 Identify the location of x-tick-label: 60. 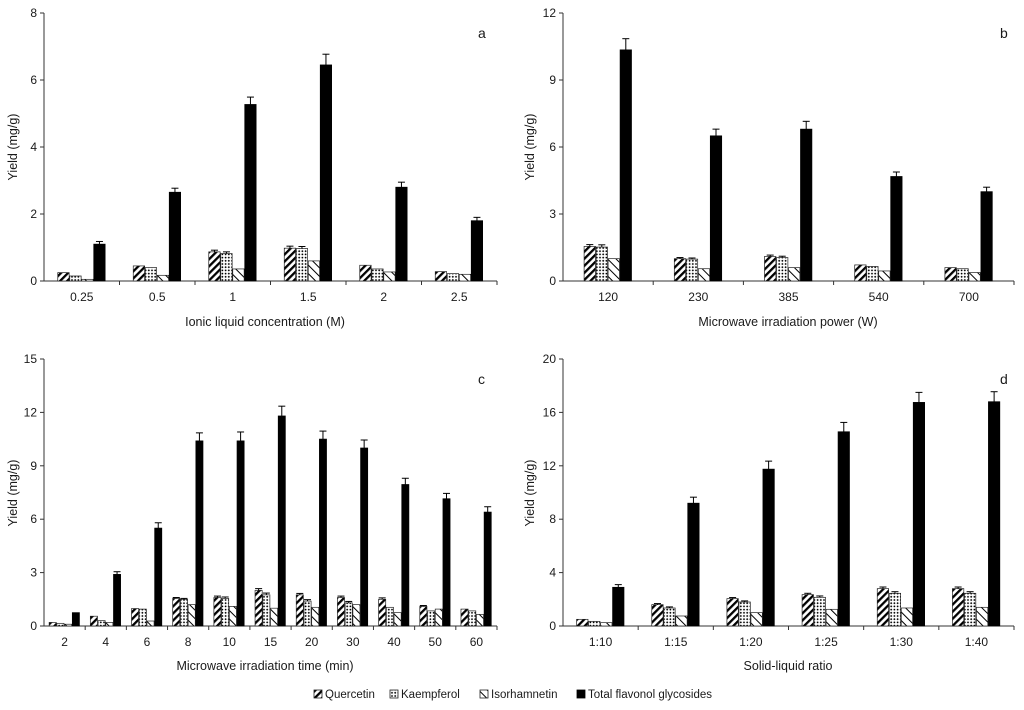
(477, 642).